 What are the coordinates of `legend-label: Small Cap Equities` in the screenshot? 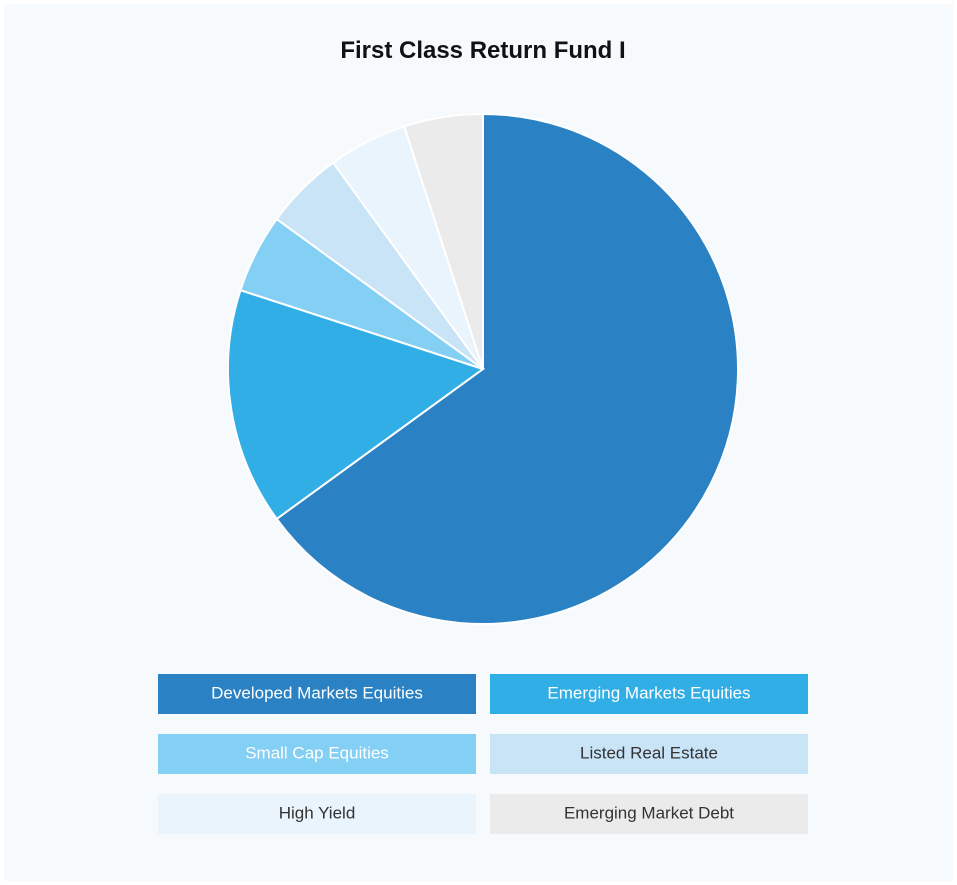 It's located at (317, 752).